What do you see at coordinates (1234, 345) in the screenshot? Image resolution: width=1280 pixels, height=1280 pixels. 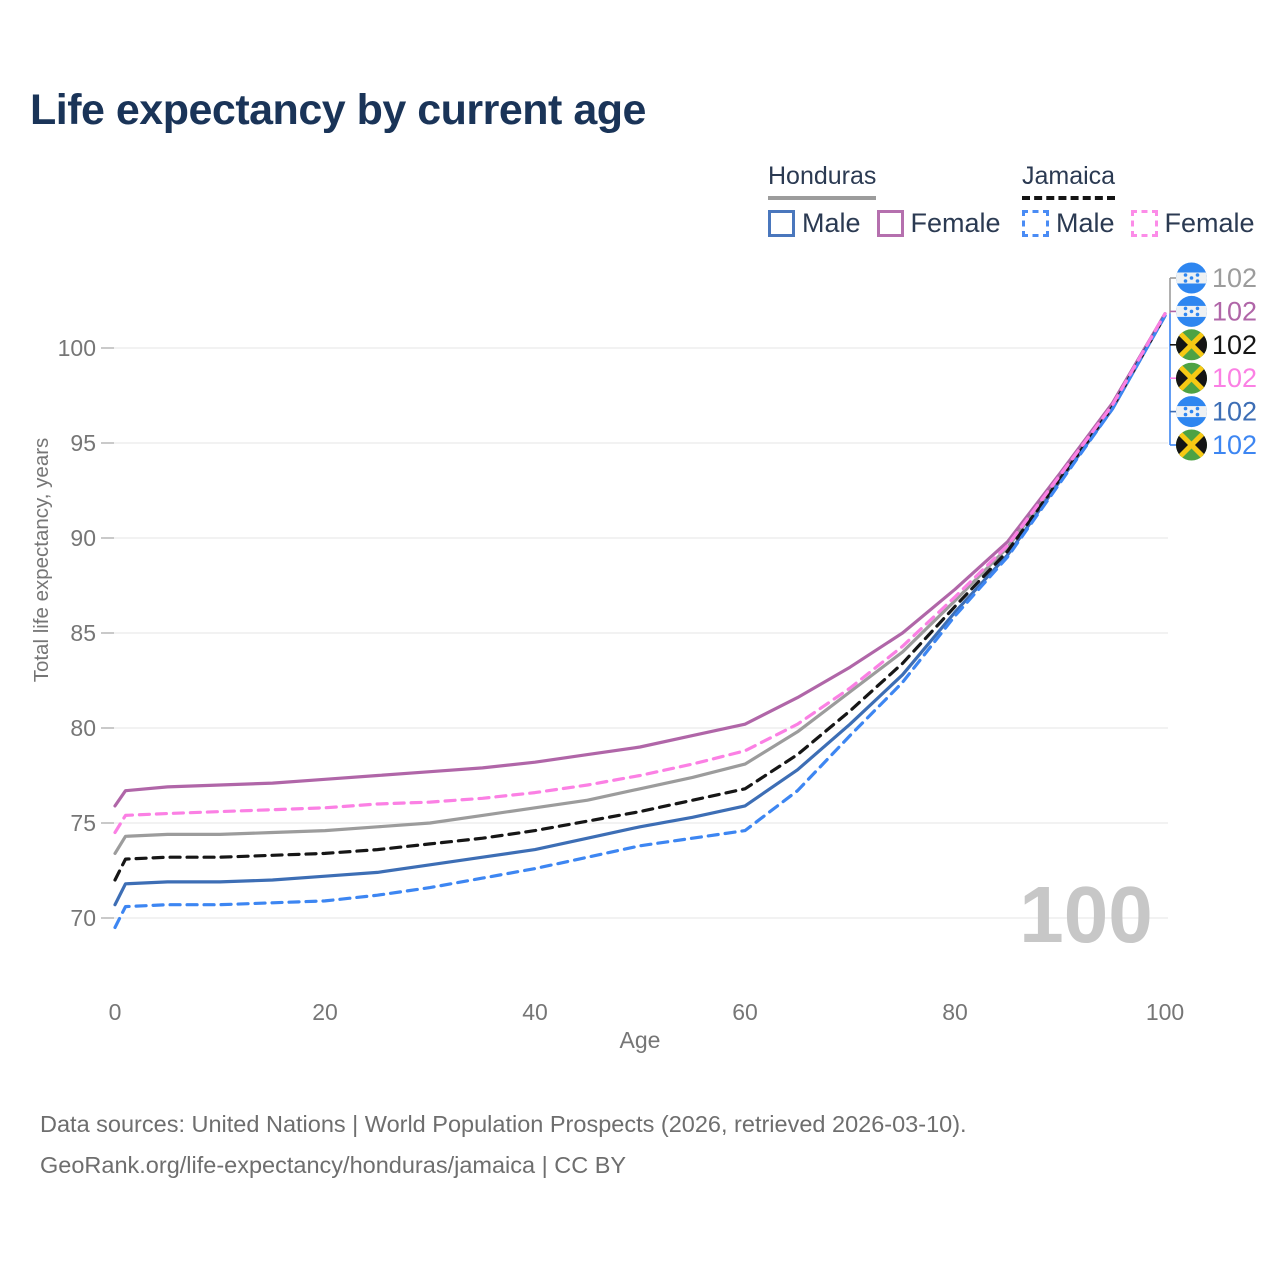 I see `end-value-label-jamaica-total: 102` at bounding box center [1234, 345].